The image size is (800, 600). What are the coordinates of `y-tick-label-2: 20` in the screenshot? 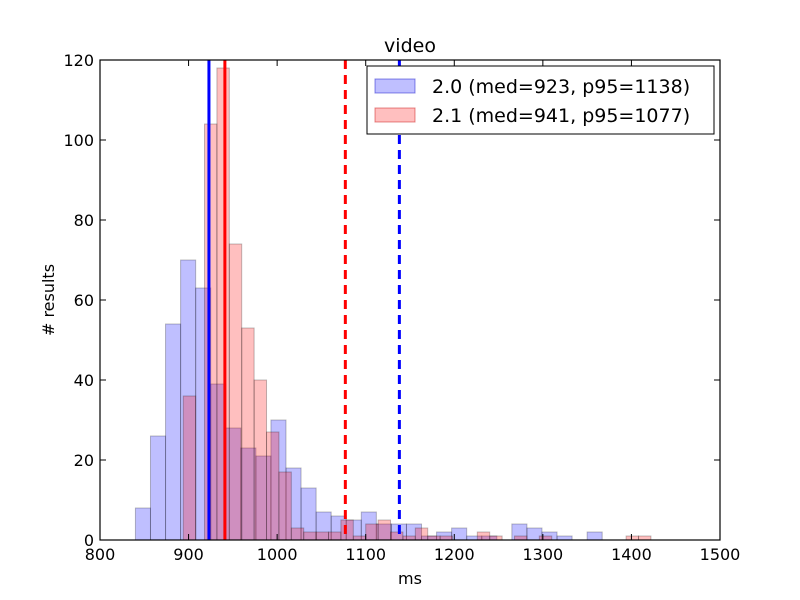 It's located at (84, 460).